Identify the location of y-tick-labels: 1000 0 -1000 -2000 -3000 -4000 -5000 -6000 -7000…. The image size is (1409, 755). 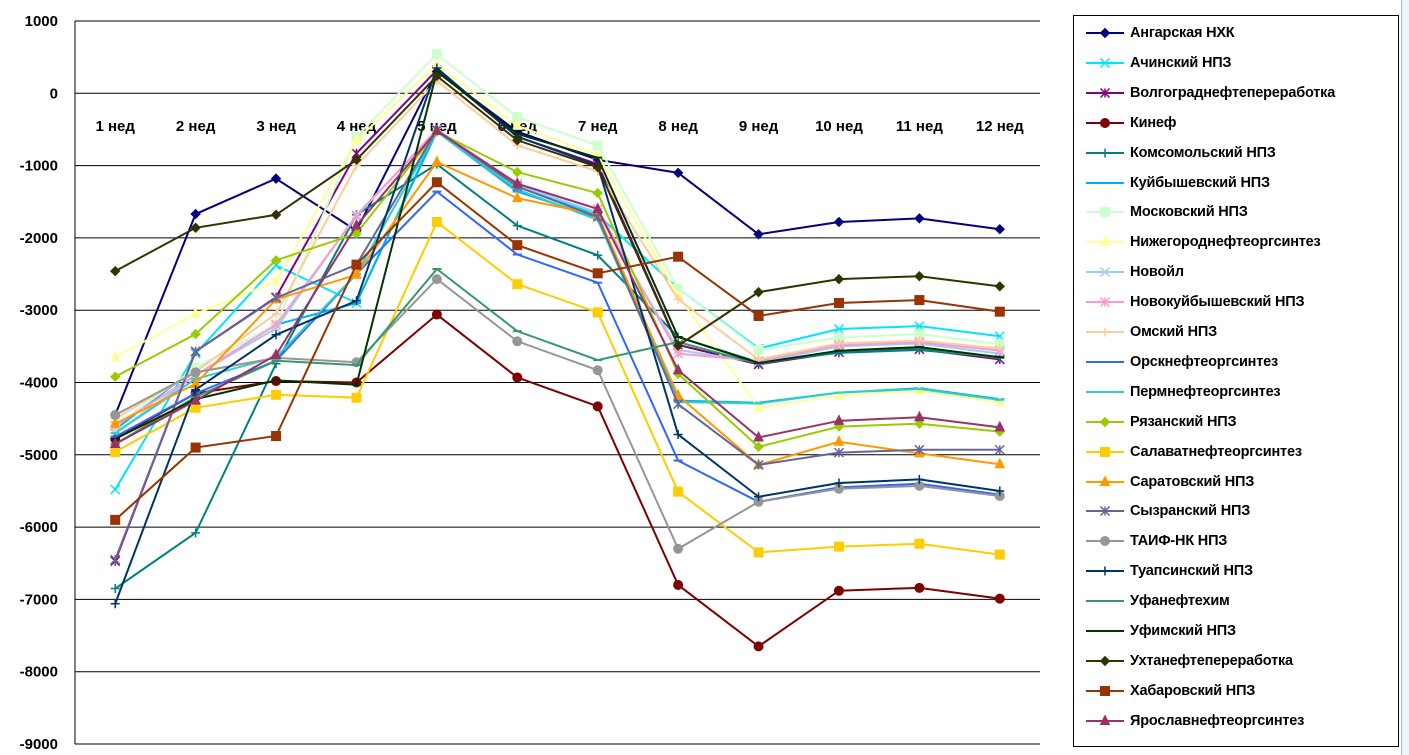
(39, 383).